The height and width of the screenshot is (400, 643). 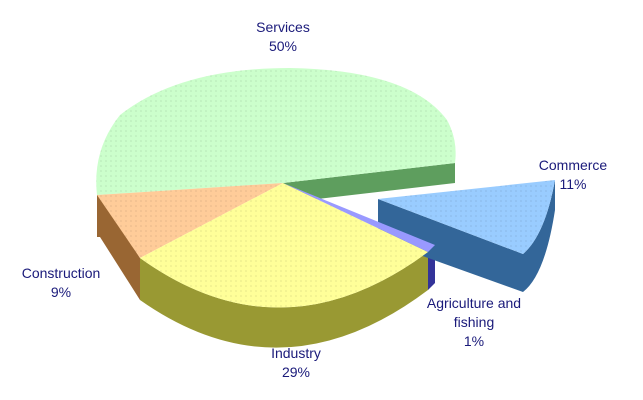 I want to click on label-industry-name: Industry, so click(x=296, y=353).